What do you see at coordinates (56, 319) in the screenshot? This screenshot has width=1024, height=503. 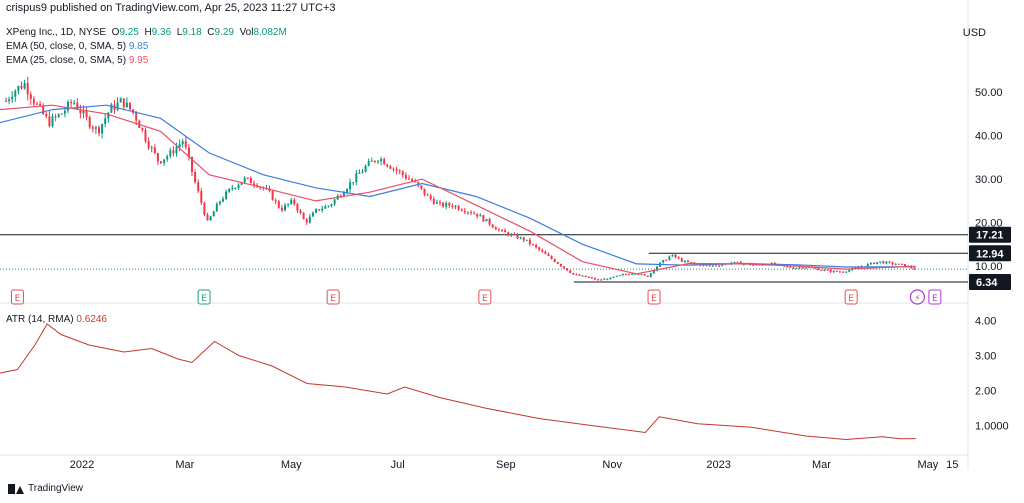 I see `atr-legend: ATR (14, RMA) 0.6246` at bounding box center [56, 319].